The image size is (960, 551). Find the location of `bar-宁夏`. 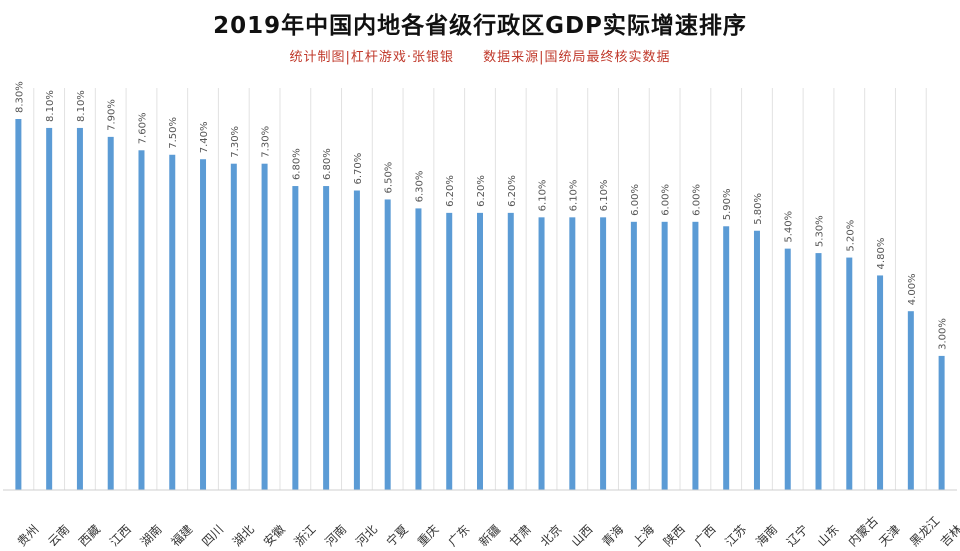

bar-宁夏 is located at coordinates (387, 344).